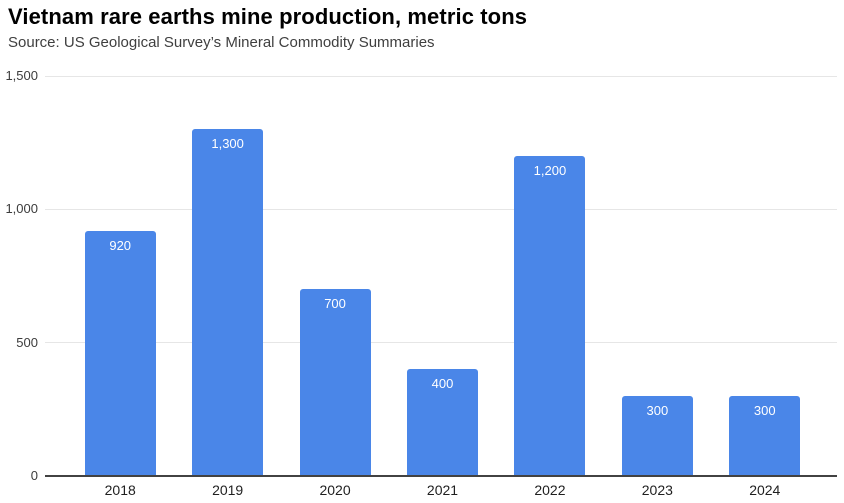 This screenshot has height=503, width=844. What do you see at coordinates (335, 304) in the screenshot?
I see `bar-value-label: 700` at bounding box center [335, 304].